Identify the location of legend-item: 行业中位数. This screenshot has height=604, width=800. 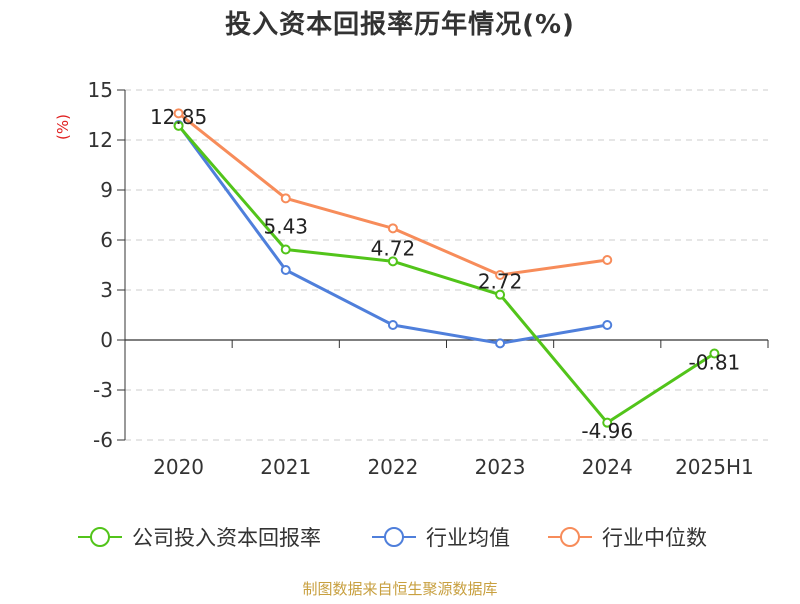
(627, 538).